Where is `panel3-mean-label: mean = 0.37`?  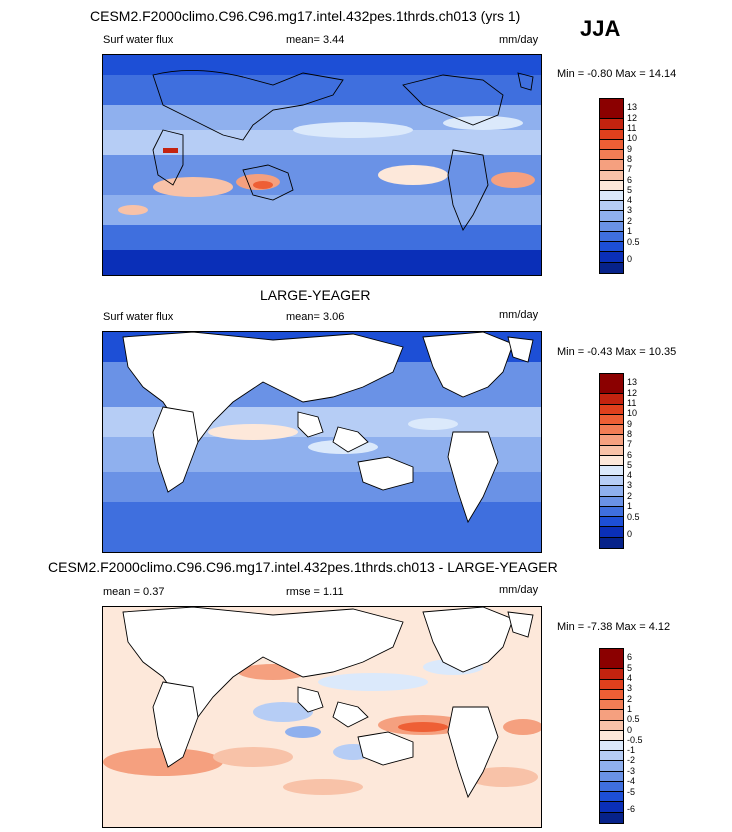
panel3-mean-label: mean = 0.37 is located at coordinates (134, 592).